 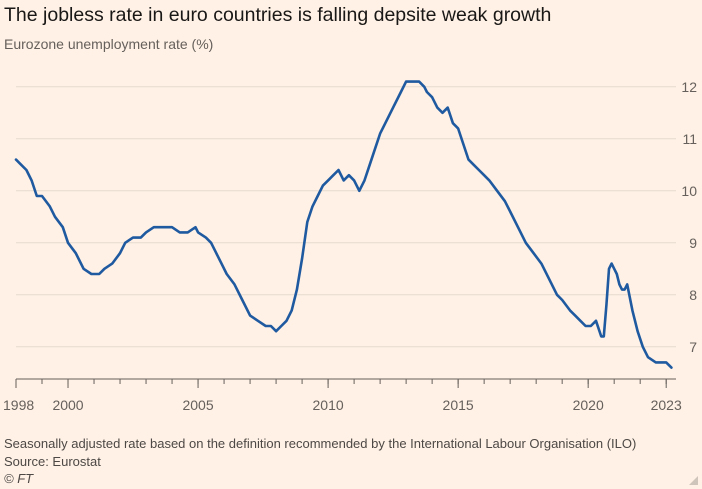 I want to click on x-axis: 1998 2000 2005 2010 2015 2020 2023, so click(x=342, y=395).